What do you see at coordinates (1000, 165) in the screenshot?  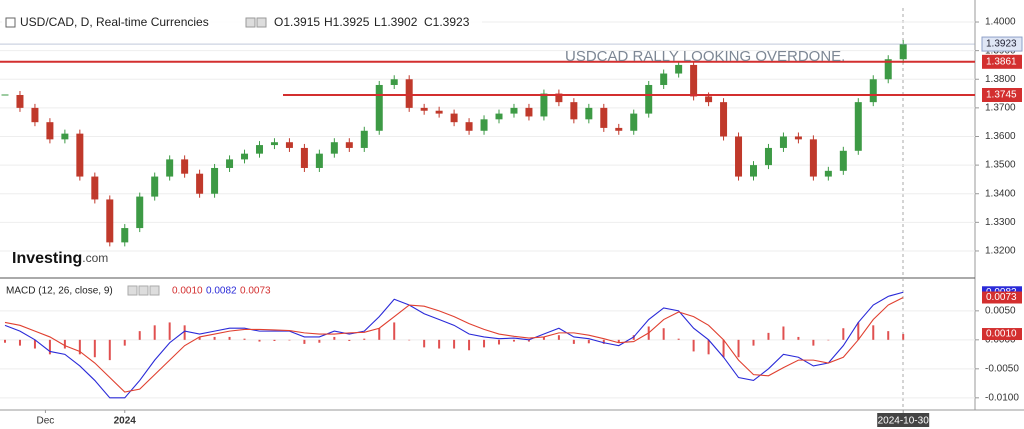 I see `y-tick-label: 1.3500` at bounding box center [1000, 165].